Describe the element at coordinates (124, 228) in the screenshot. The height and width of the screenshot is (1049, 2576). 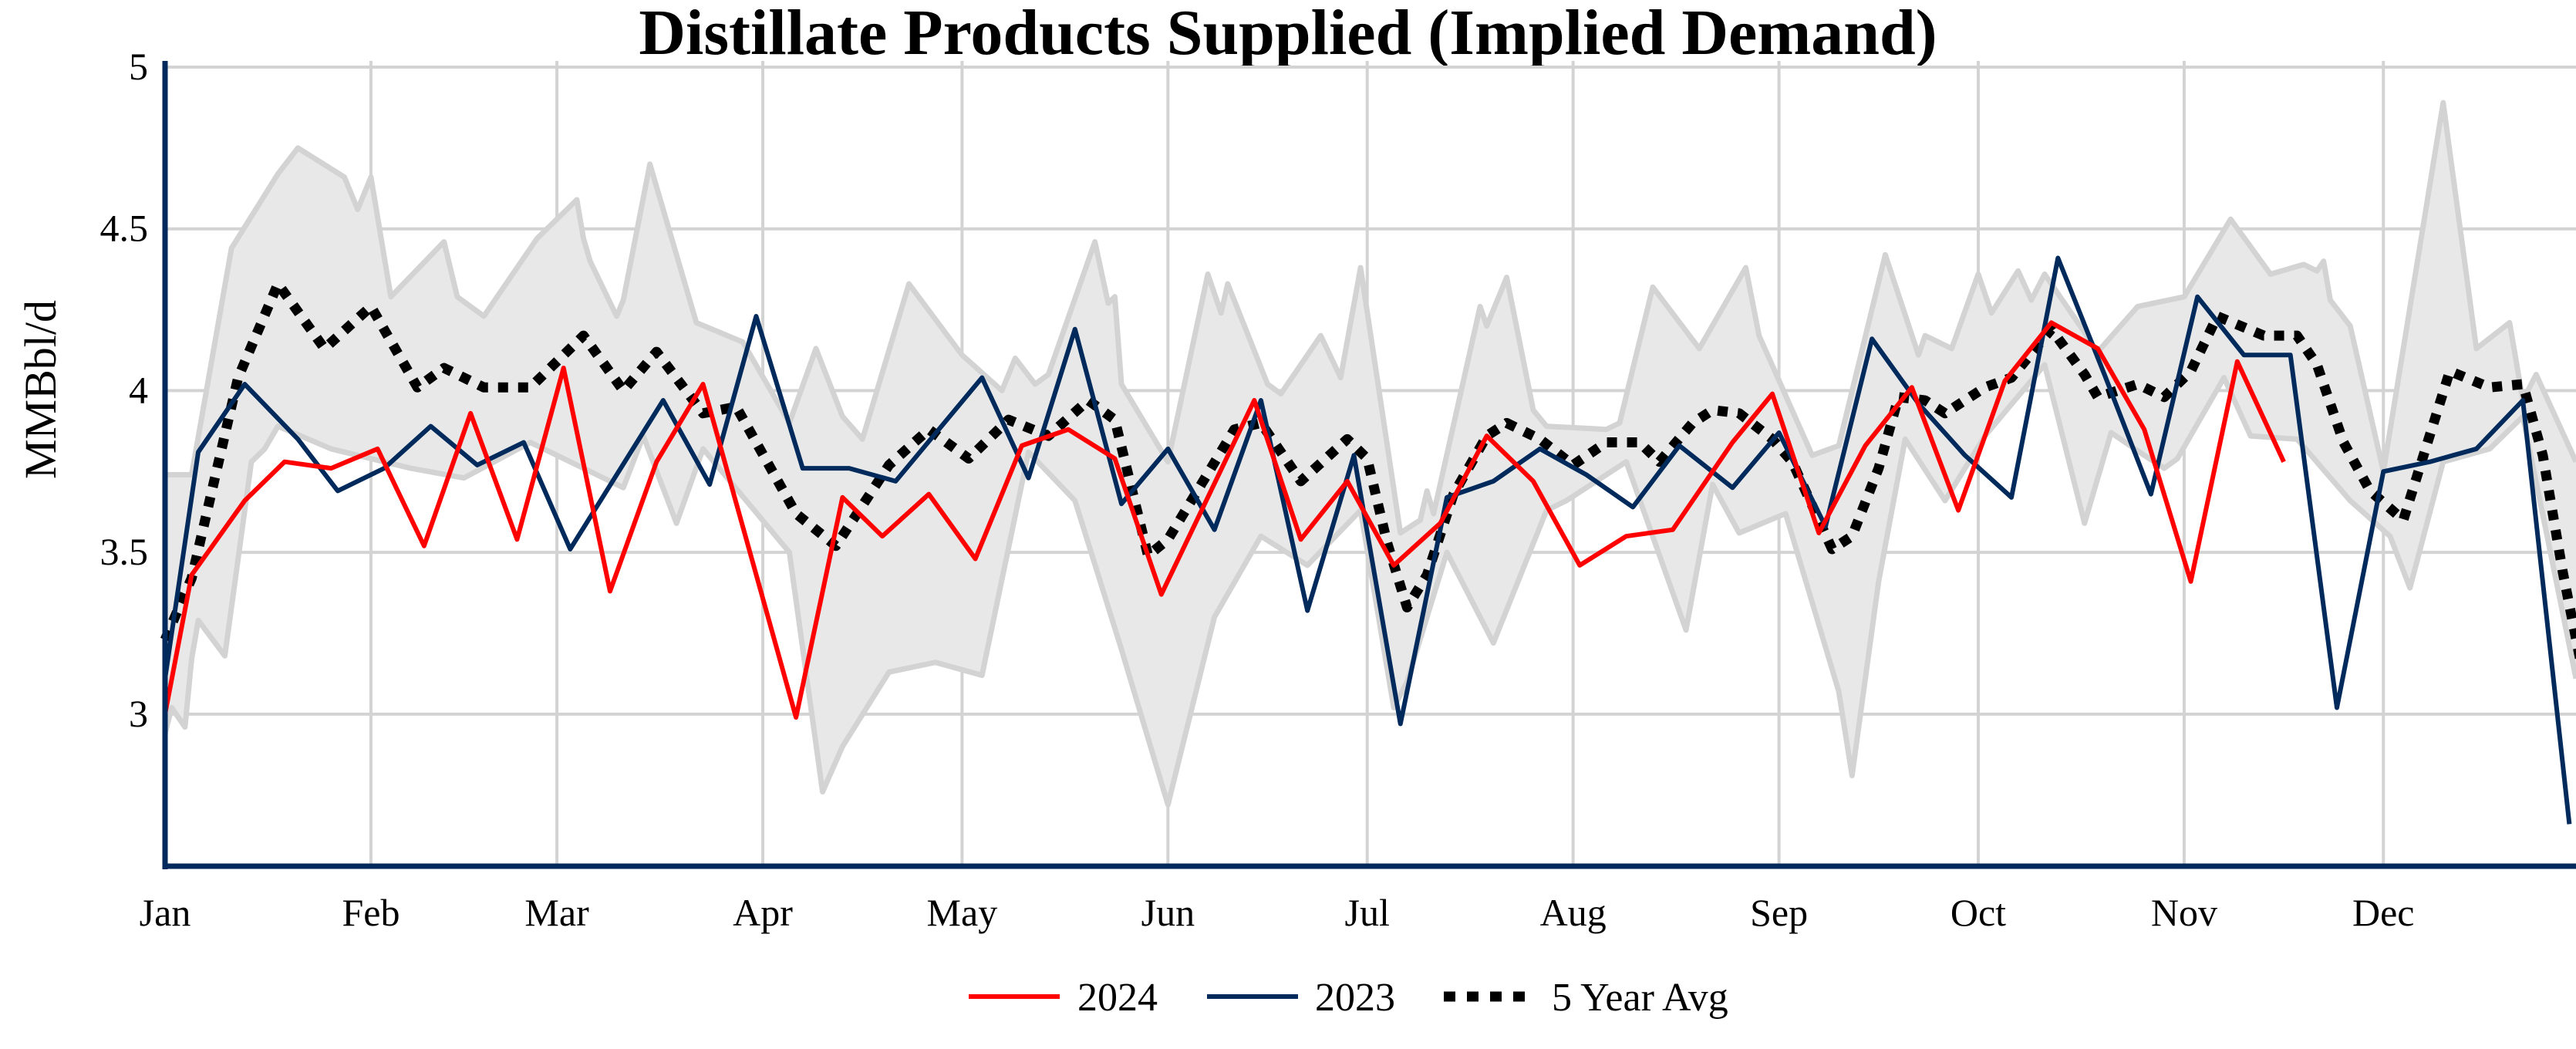
I see `y-tick-label: 4.5` at that location.